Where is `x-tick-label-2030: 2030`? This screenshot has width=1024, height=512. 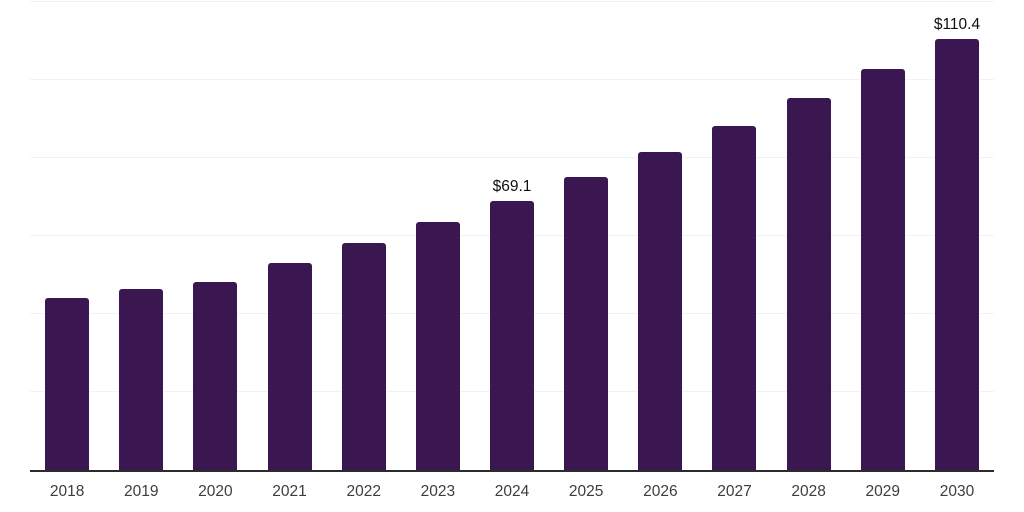
x-tick-label-2030: 2030 is located at coordinates (957, 491).